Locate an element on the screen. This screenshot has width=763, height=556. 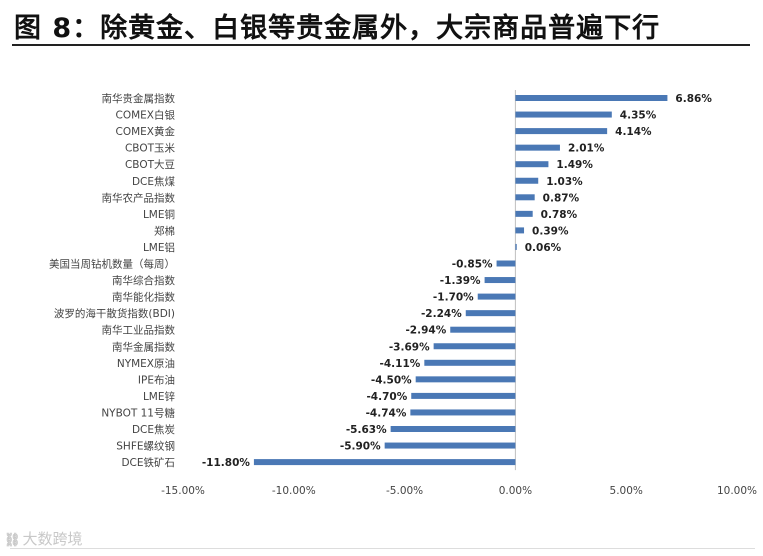
category-label: COMEX黄金 is located at coordinates (146, 131).